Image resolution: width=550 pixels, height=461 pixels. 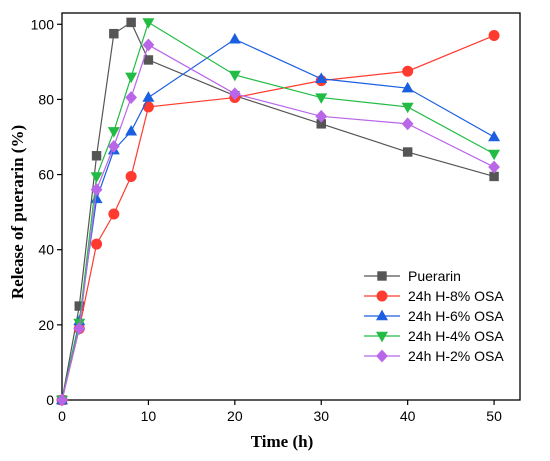 What do you see at coordinates (46, 325) in the screenshot?
I see `y-tick-label: 20` at bounding box center [46, 325].